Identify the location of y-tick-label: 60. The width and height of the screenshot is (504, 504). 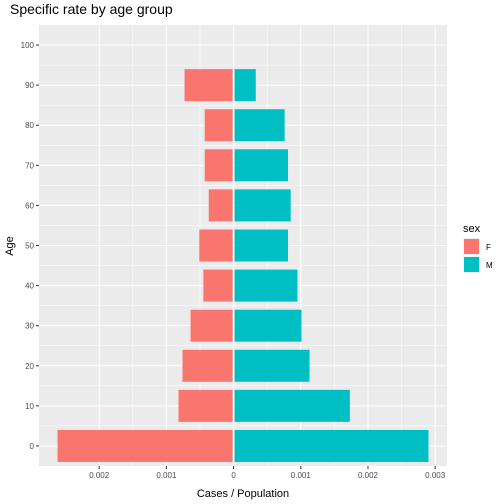
(29, 205).